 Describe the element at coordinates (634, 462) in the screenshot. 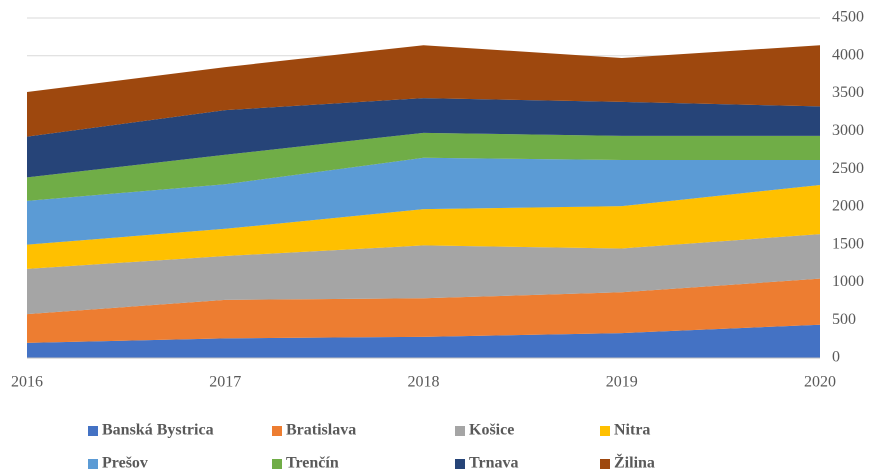

I see `legend-label: Žilina` at that location.